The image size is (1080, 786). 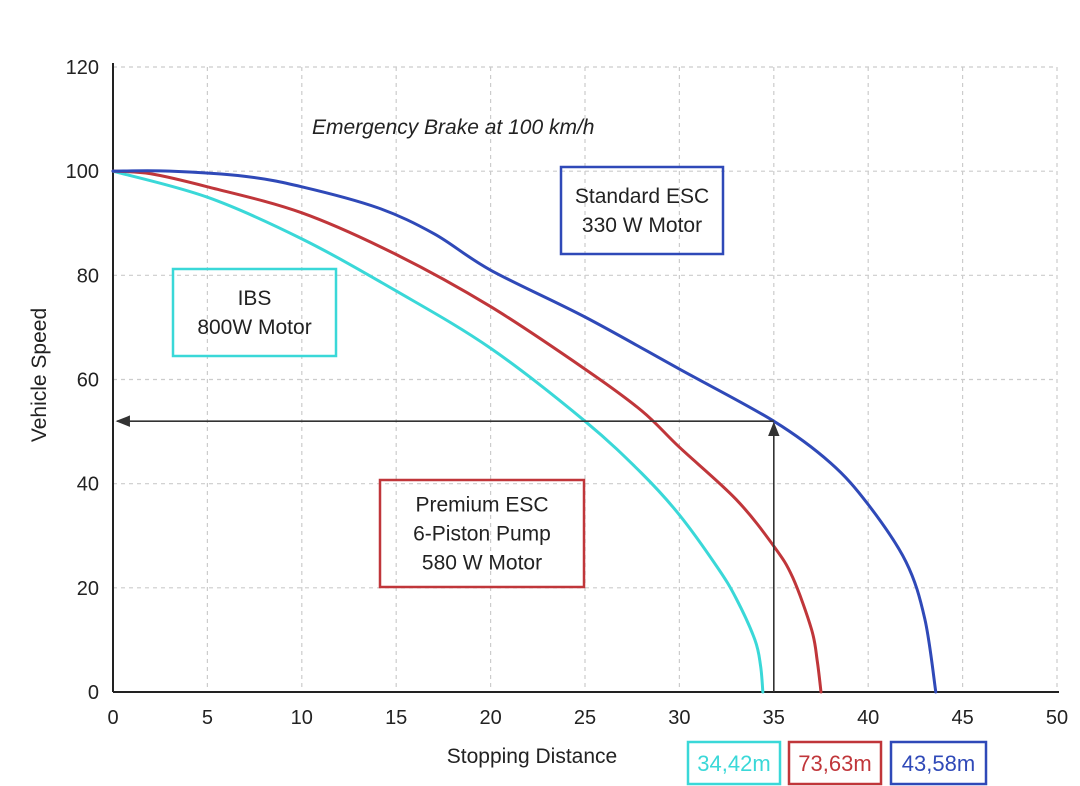 I want to click on y-tick-label: 120, so click(x=82, y=68).